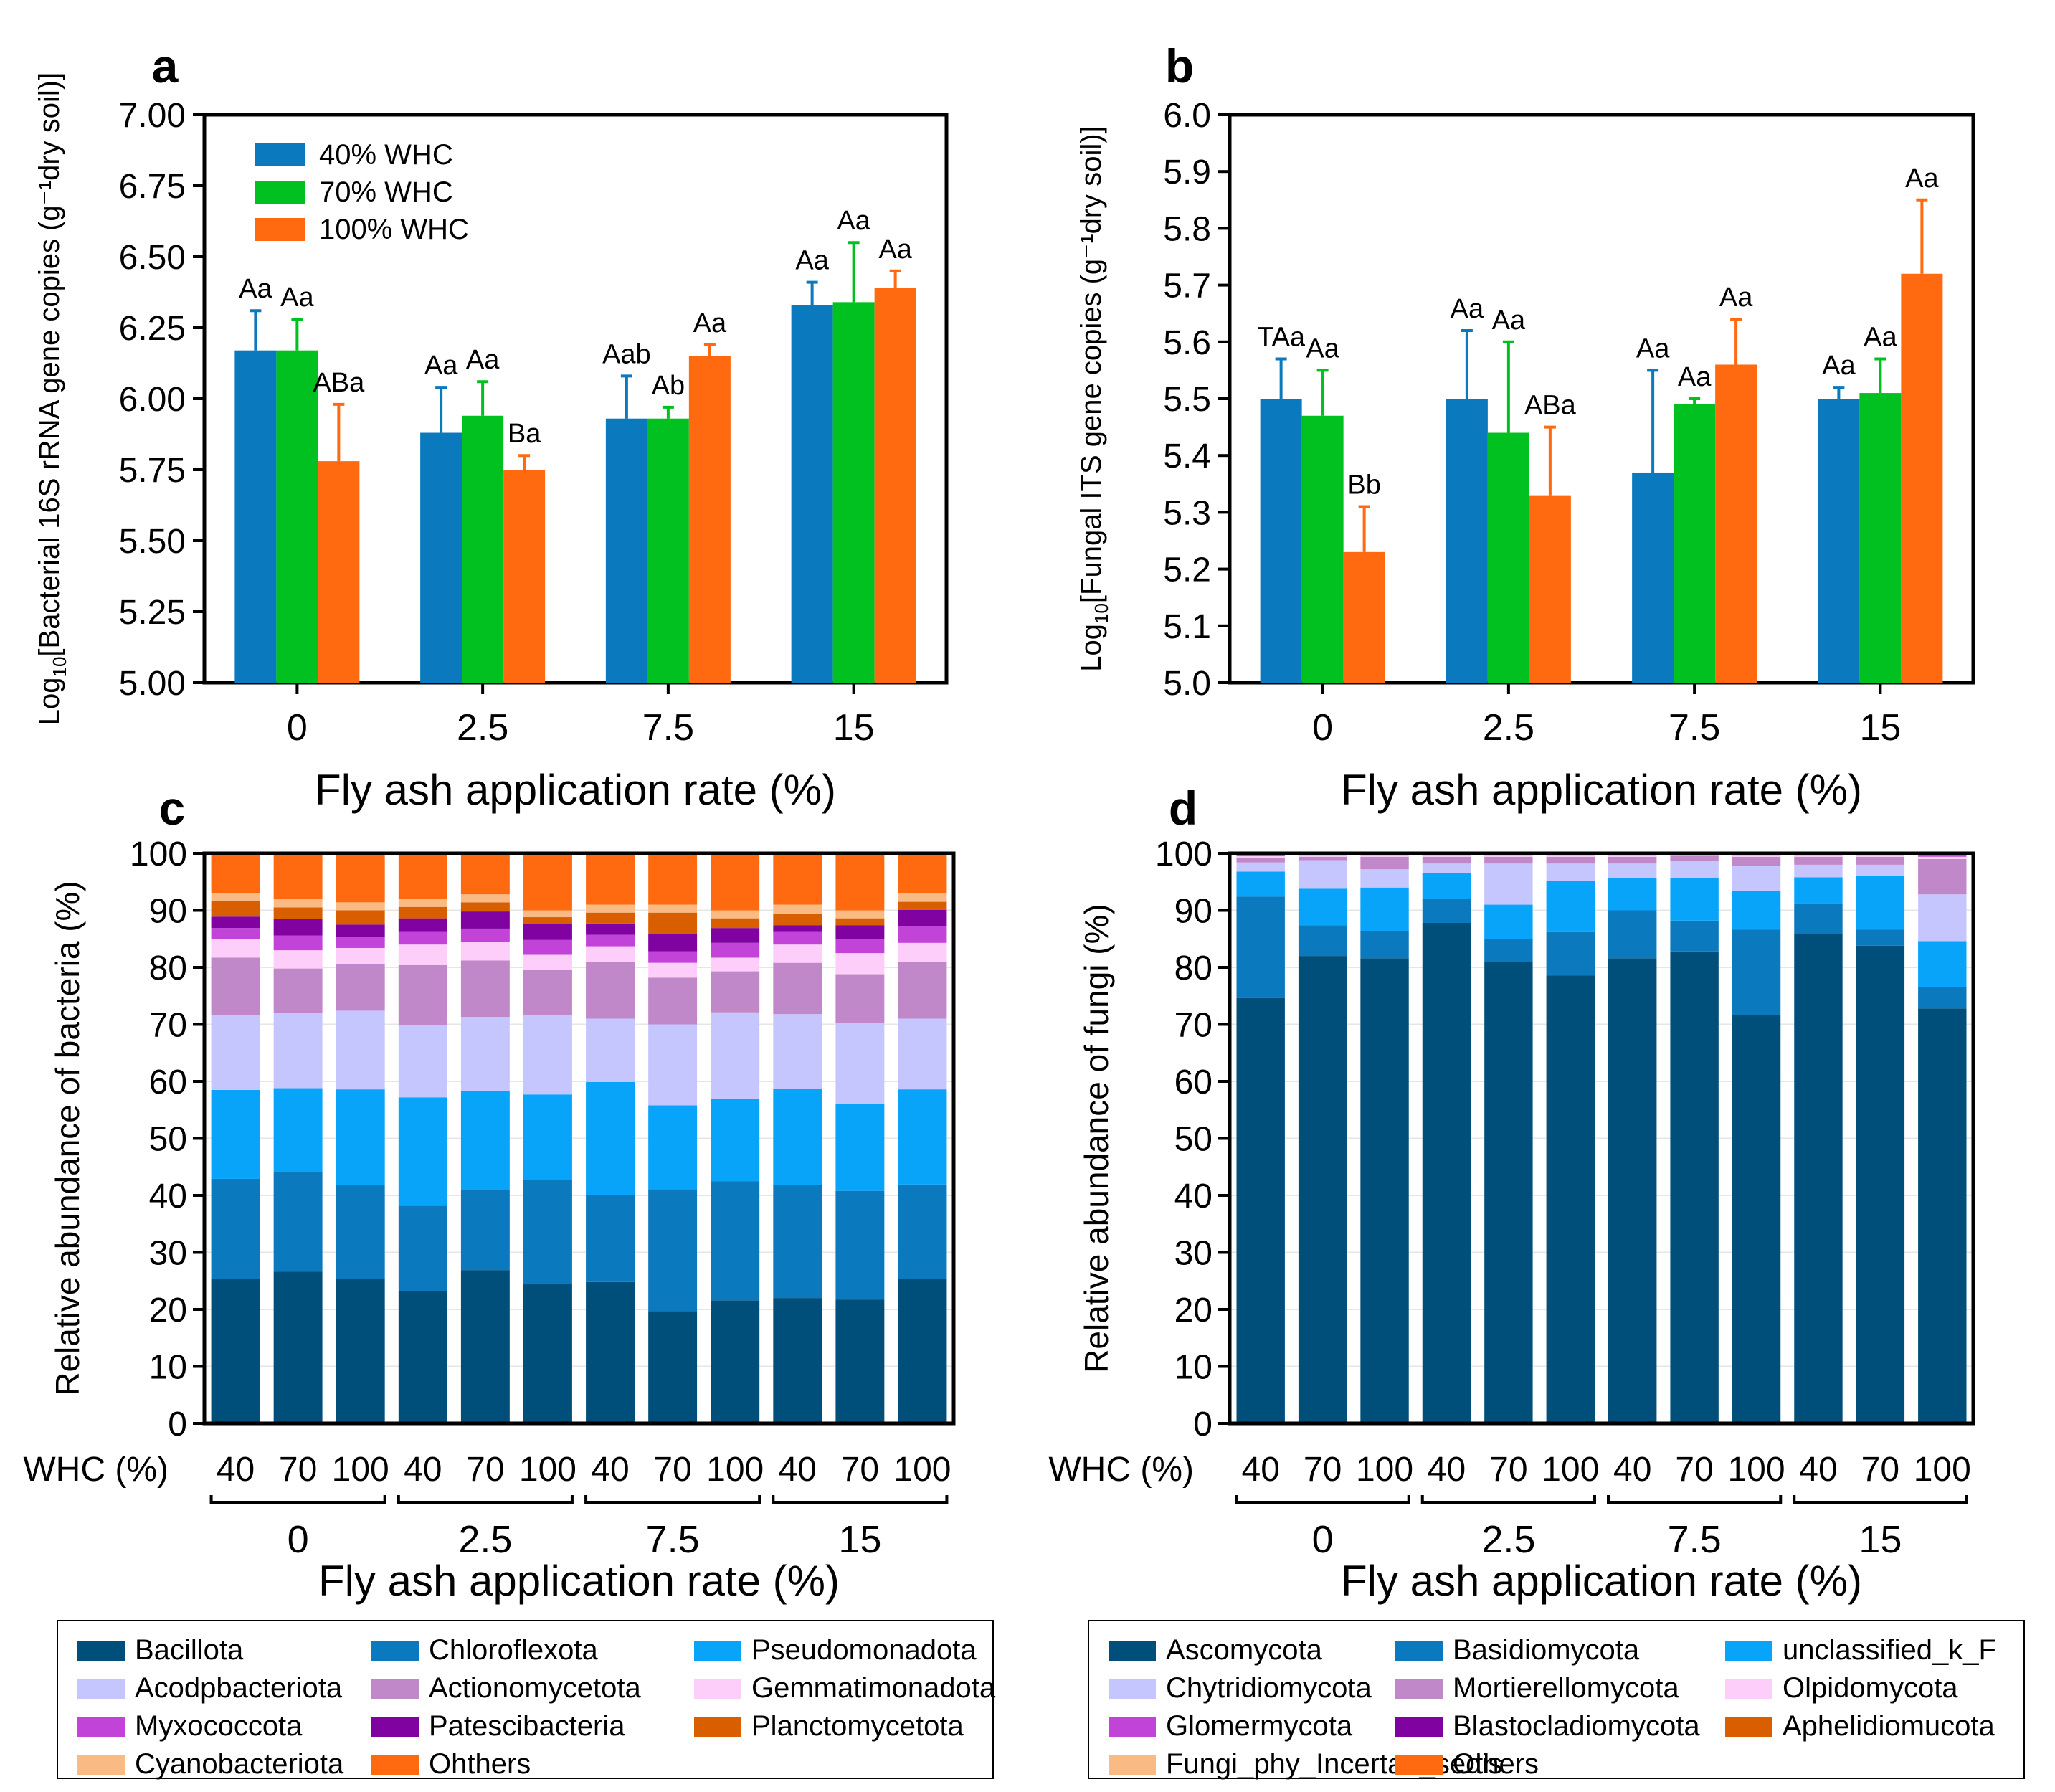  I want to click on y-tick-label: 6.50, so click(152, 258).